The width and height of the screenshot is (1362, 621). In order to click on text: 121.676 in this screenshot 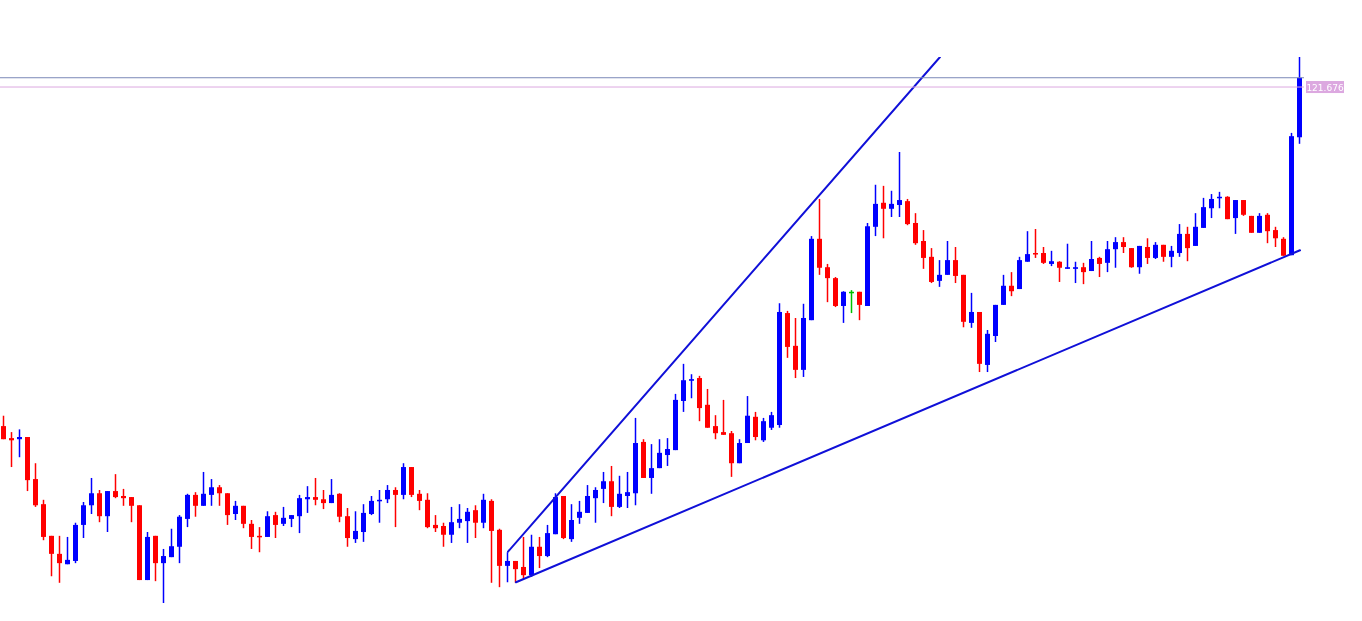, I will do `click(1325, 87)`.